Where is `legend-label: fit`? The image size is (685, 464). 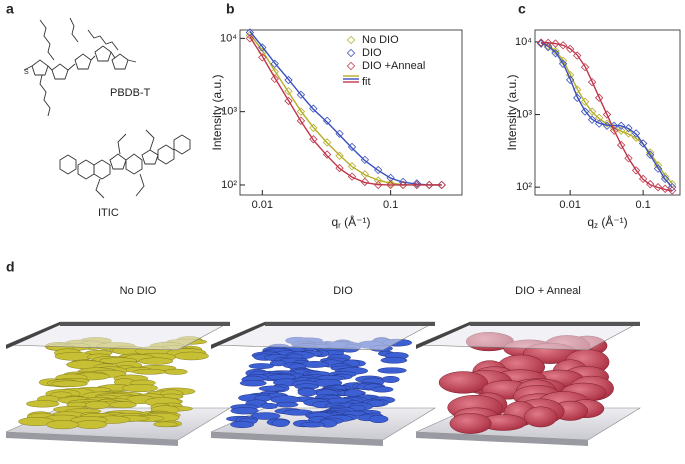 legend-label: fit is located at coordinates (366, 82).